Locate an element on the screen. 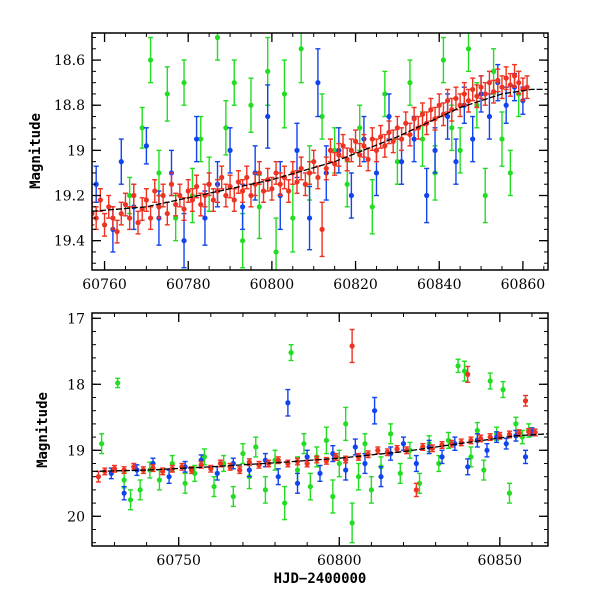 The width and height of the screenshot is (600, 600). x-tick-label: 60820 is located at coordinates (355, 285).